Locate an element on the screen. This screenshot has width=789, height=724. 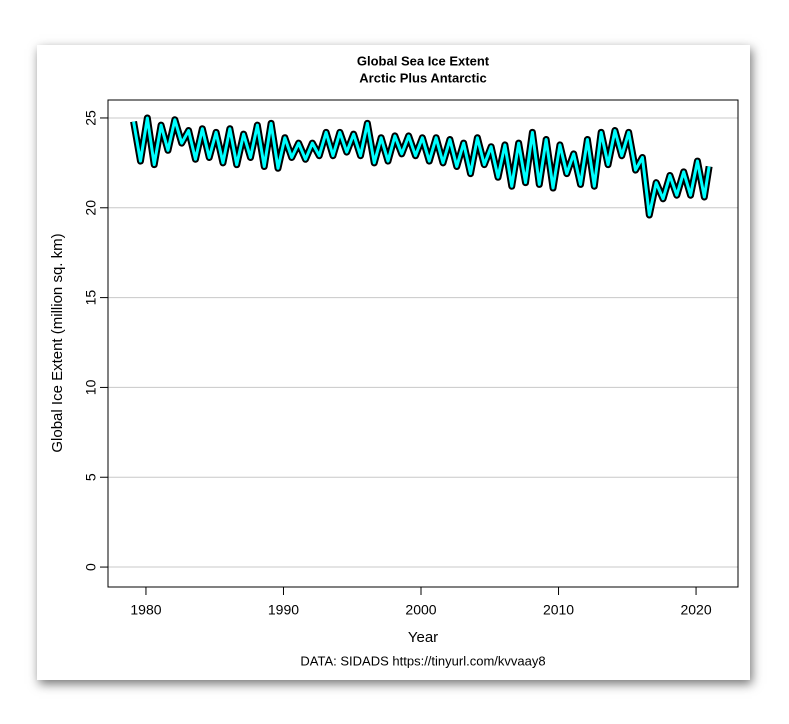
y-tick-label: 25 is located at coordinates (91, 118).